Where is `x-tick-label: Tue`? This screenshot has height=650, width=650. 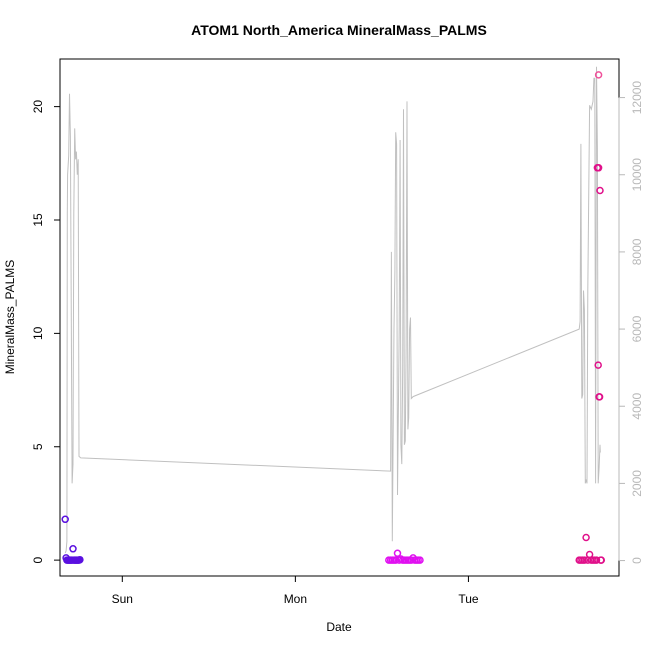
x-tick-label: Tue is located at coordinates (468, 599).